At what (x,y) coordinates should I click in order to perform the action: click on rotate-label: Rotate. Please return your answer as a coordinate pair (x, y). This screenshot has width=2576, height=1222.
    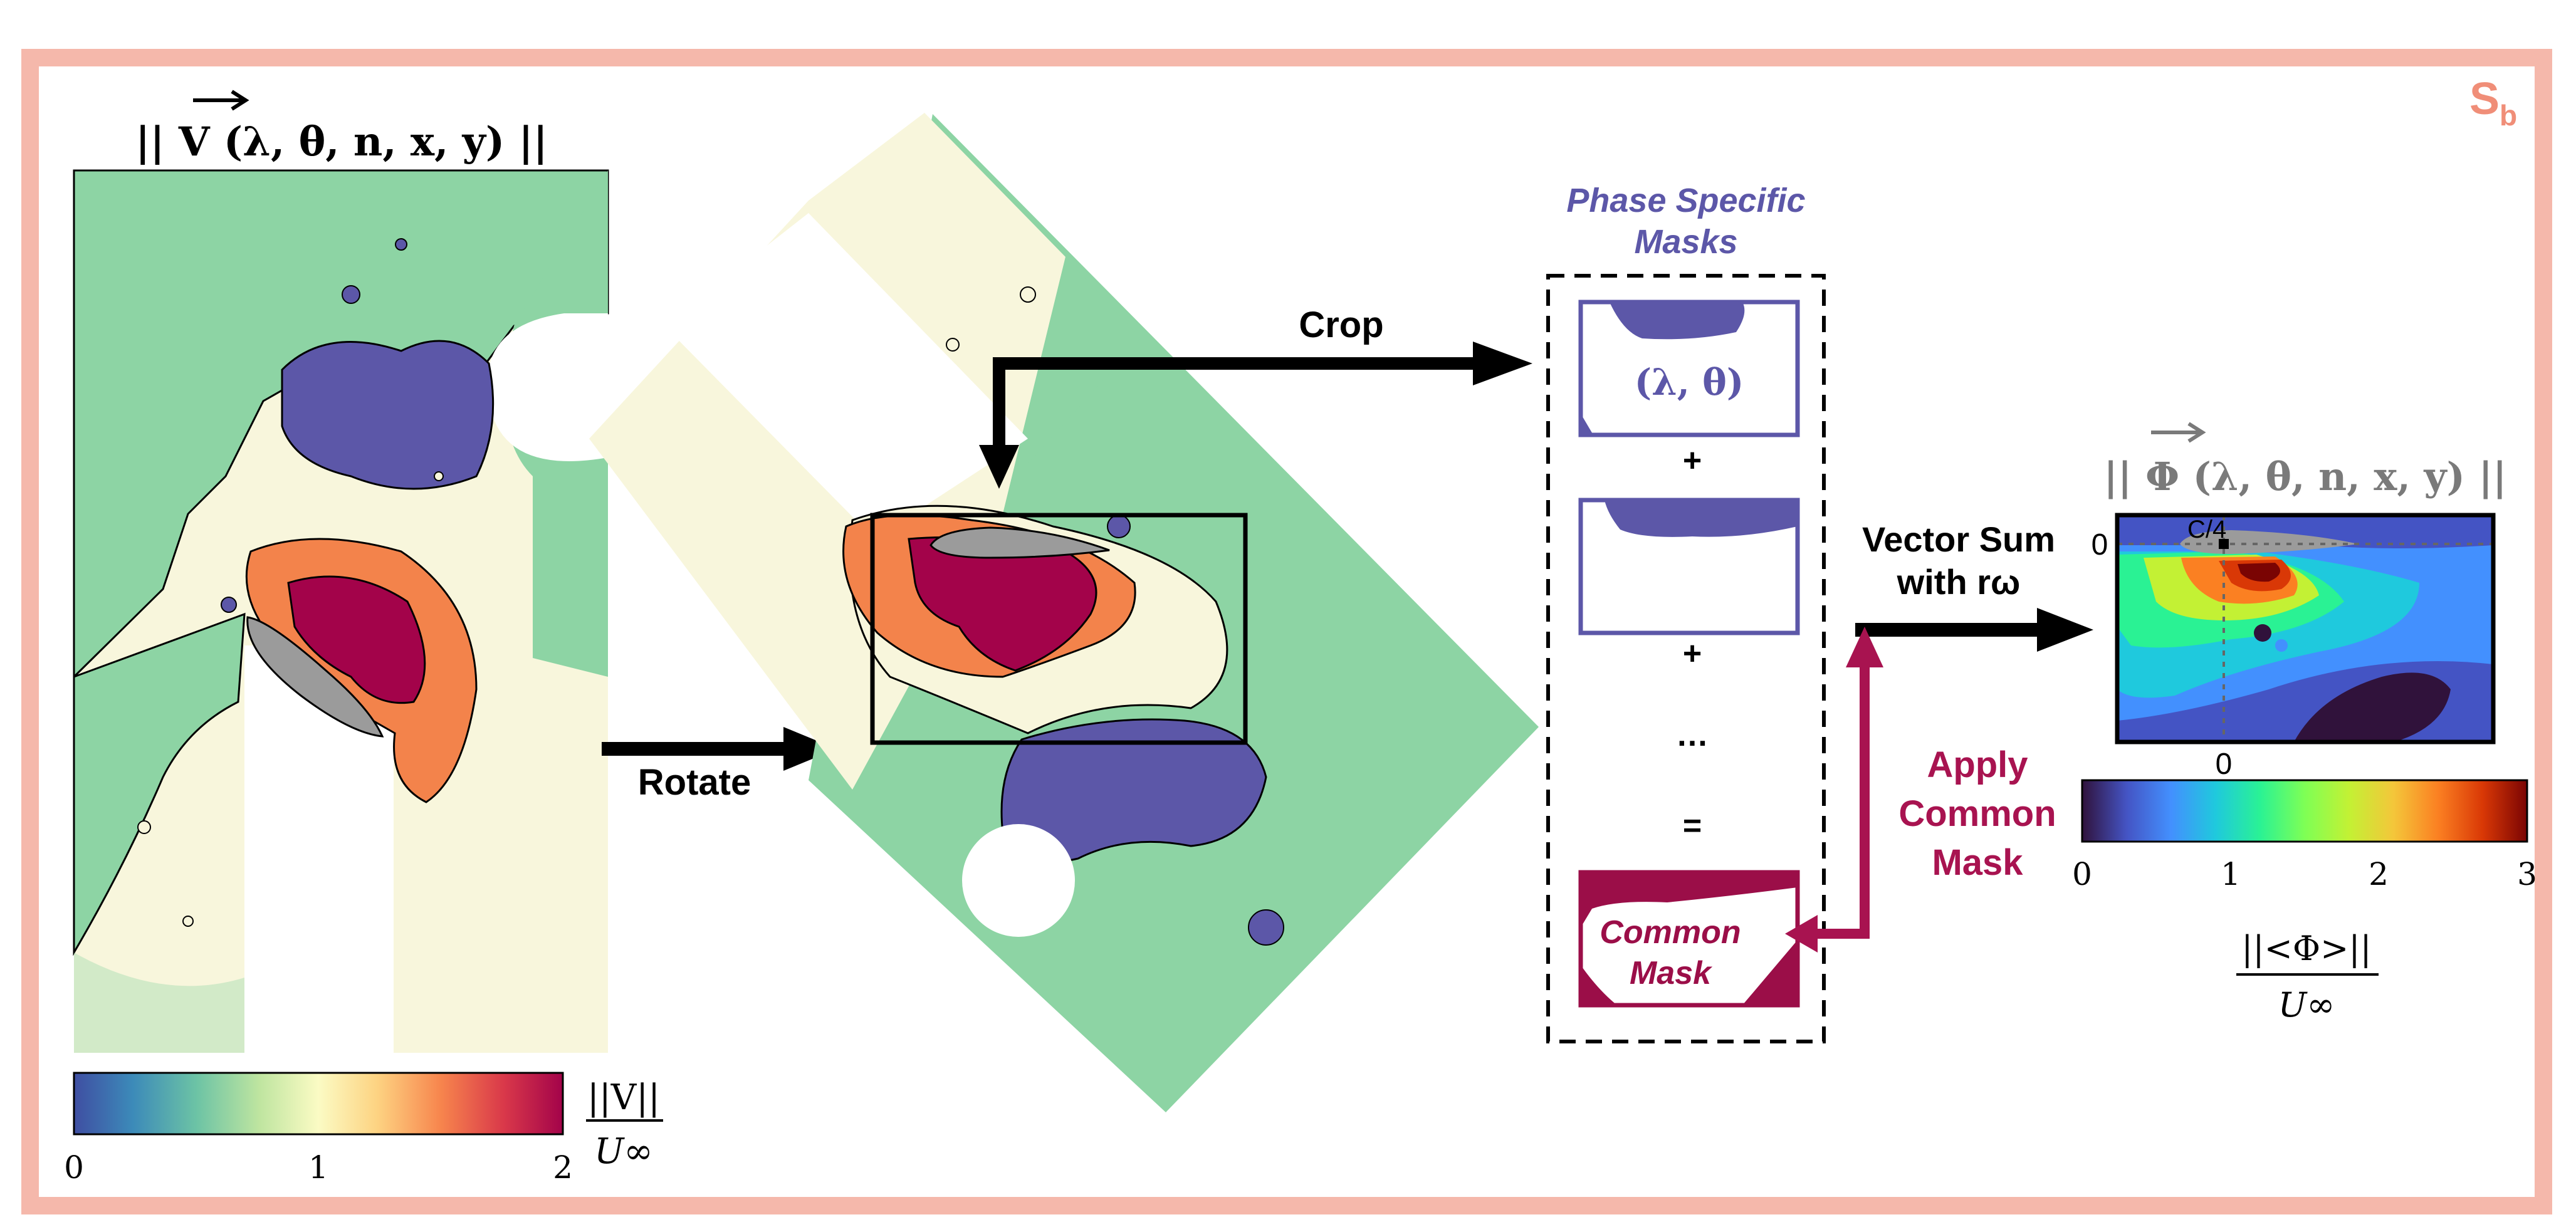
    Looking at the image, I should click on (694, 782).